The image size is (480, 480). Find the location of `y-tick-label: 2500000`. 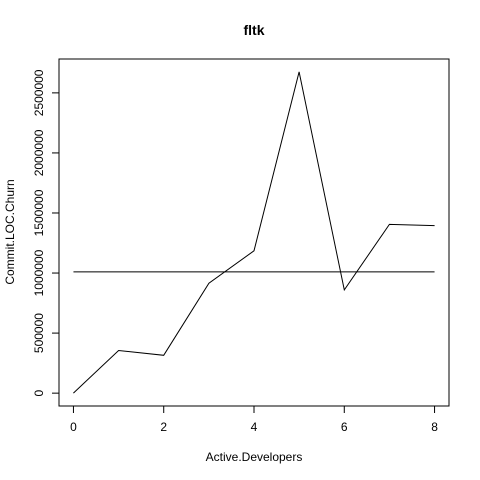

y-tick-label: 2500000 is located at coordinates (39, 92).